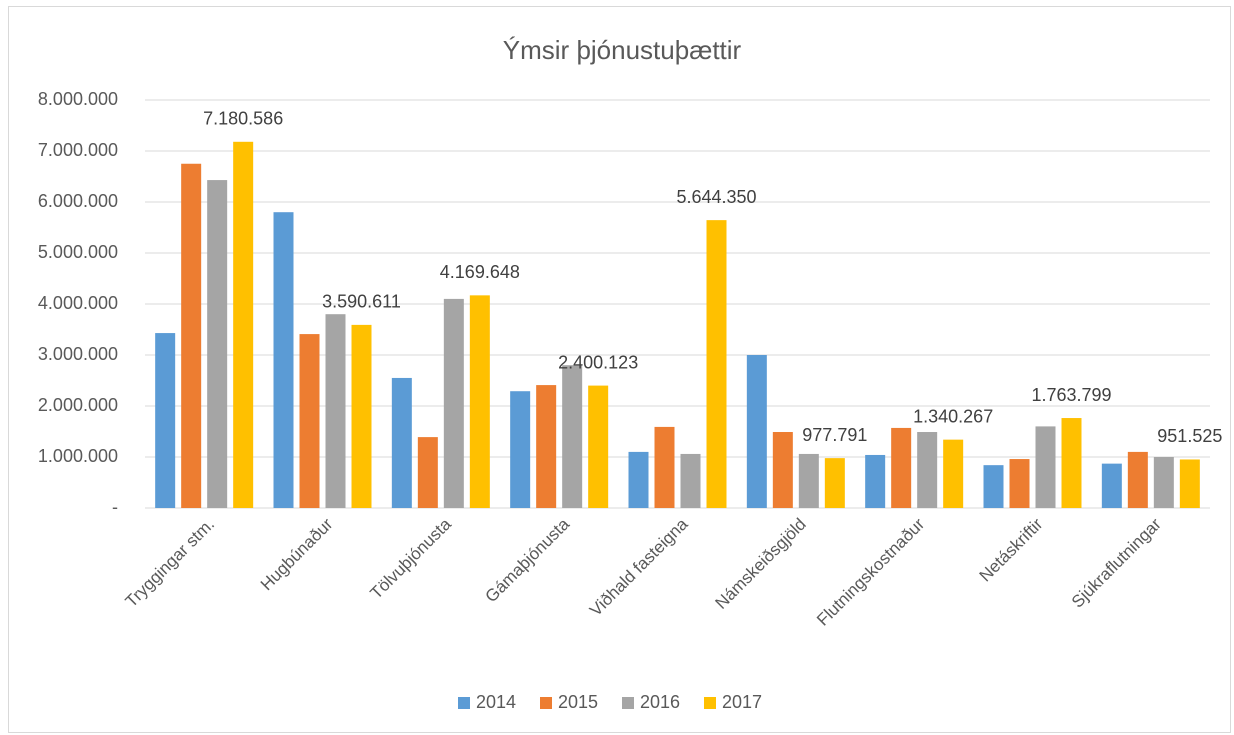 This screenshot has width=1234, height=735. I want to click on data-label: 977.791, so click(834, 435).